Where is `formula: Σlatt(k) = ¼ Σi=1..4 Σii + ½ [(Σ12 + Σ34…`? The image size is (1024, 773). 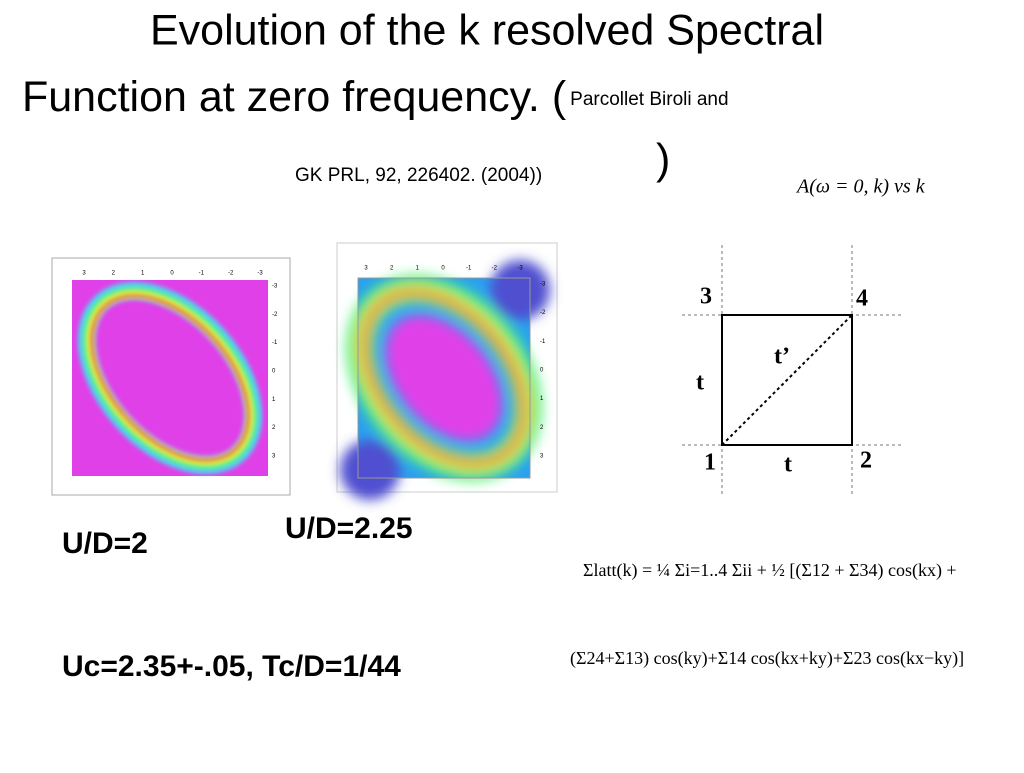
formula: Σlatt(k) = ¼ Σi=1..4 Σii + ½ [(Σ12 + Σ34… is located at coordinates (770, 570).